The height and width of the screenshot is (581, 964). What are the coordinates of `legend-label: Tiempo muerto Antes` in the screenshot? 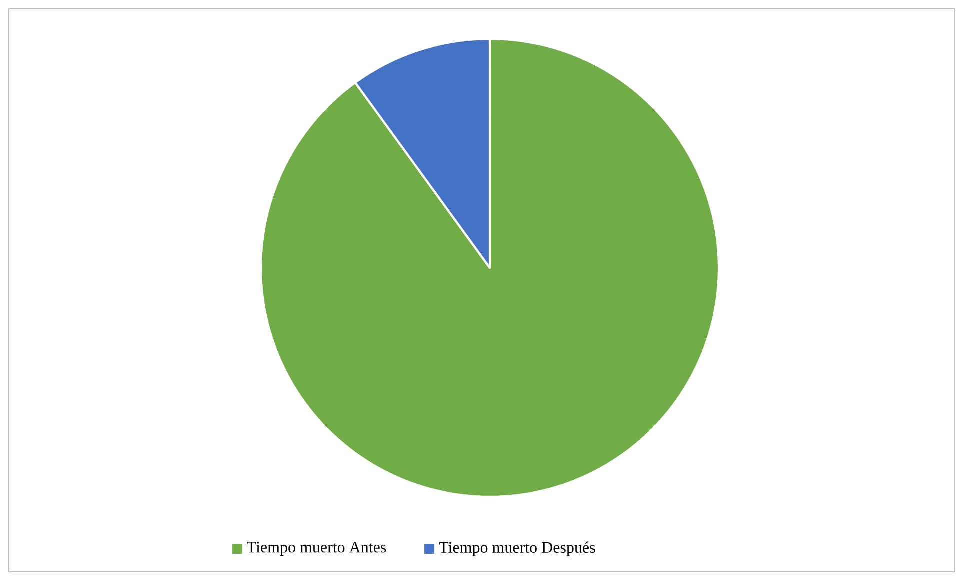 It's located at (316, 549).